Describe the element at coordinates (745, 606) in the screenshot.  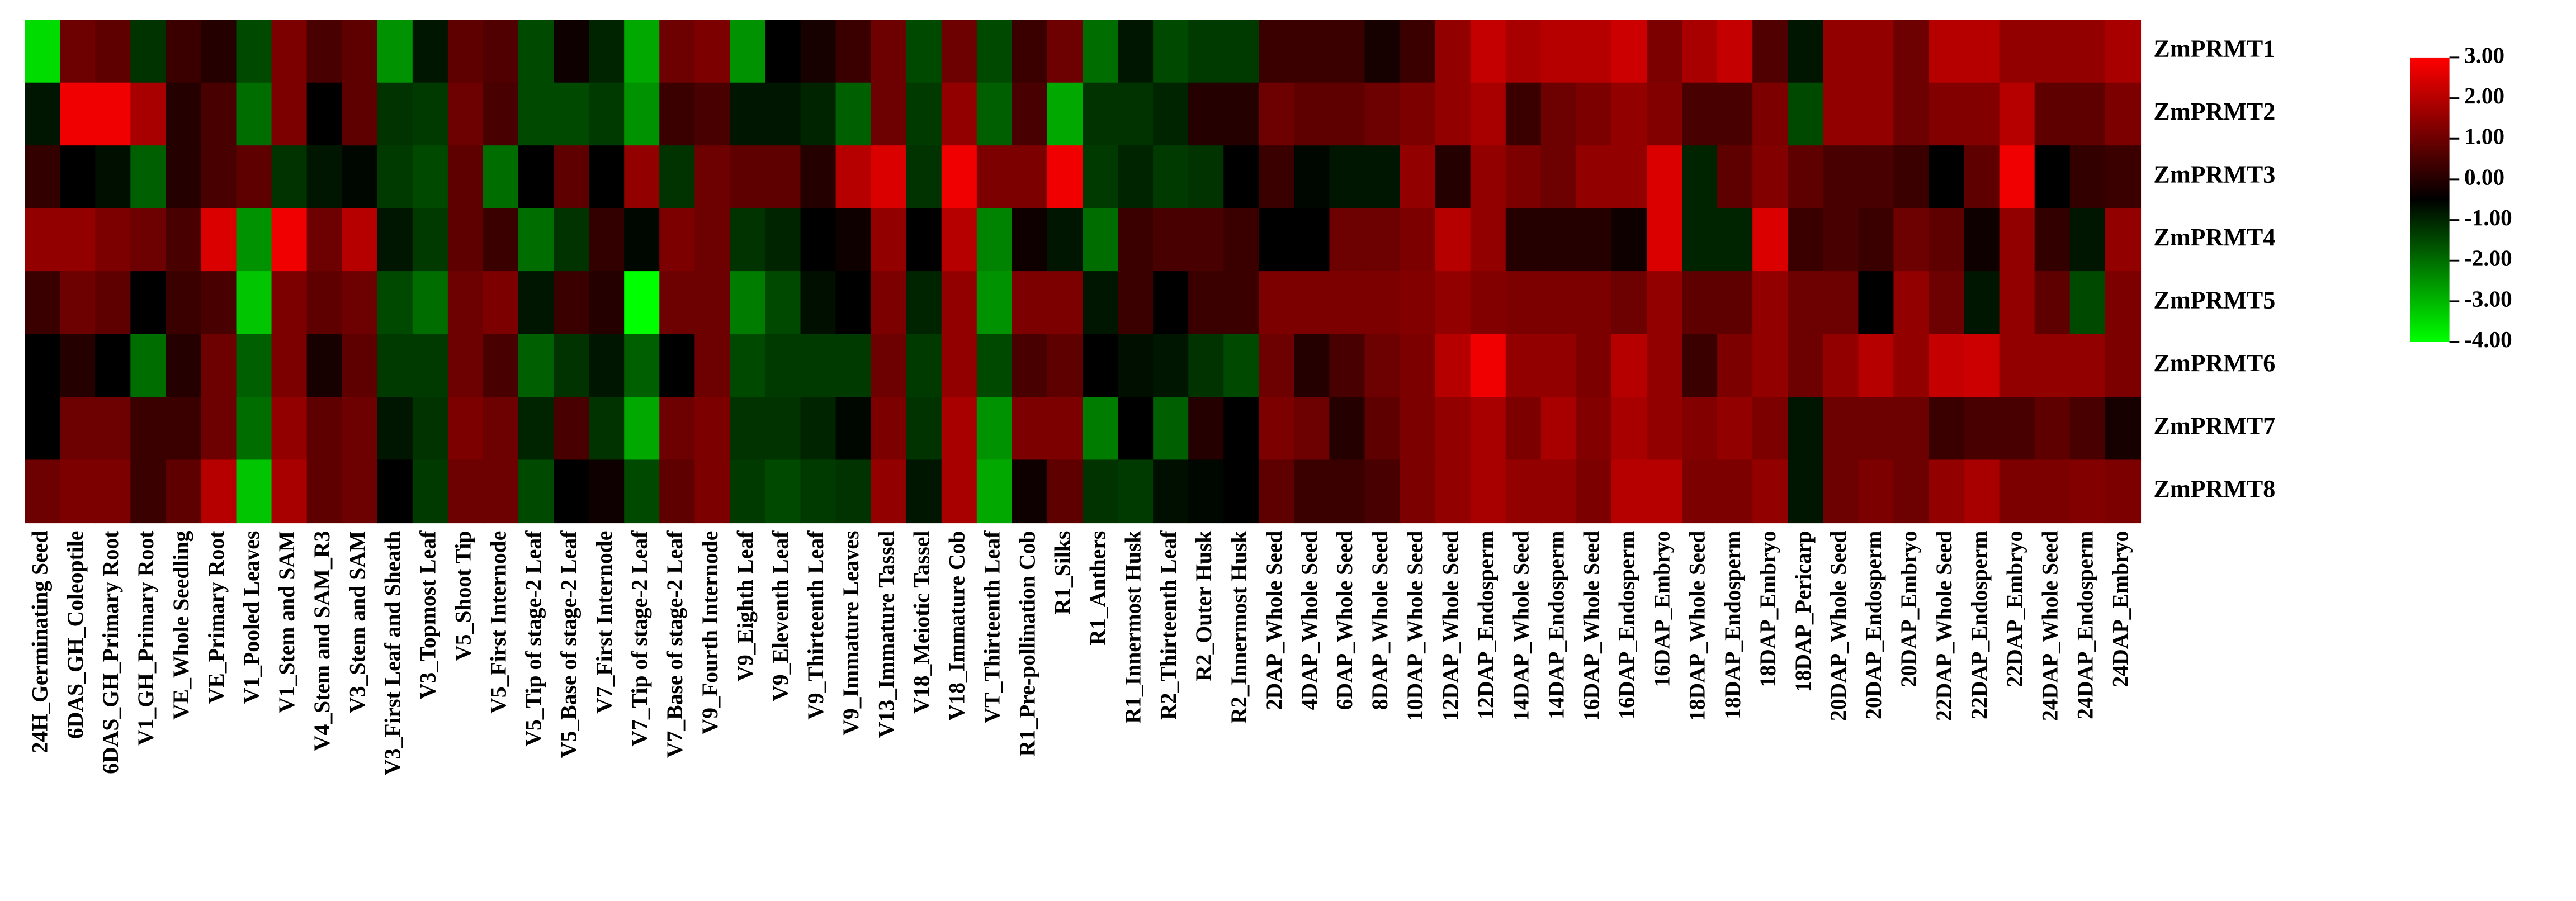
I see `column-label: V9_Eighth Leaf` at that location.